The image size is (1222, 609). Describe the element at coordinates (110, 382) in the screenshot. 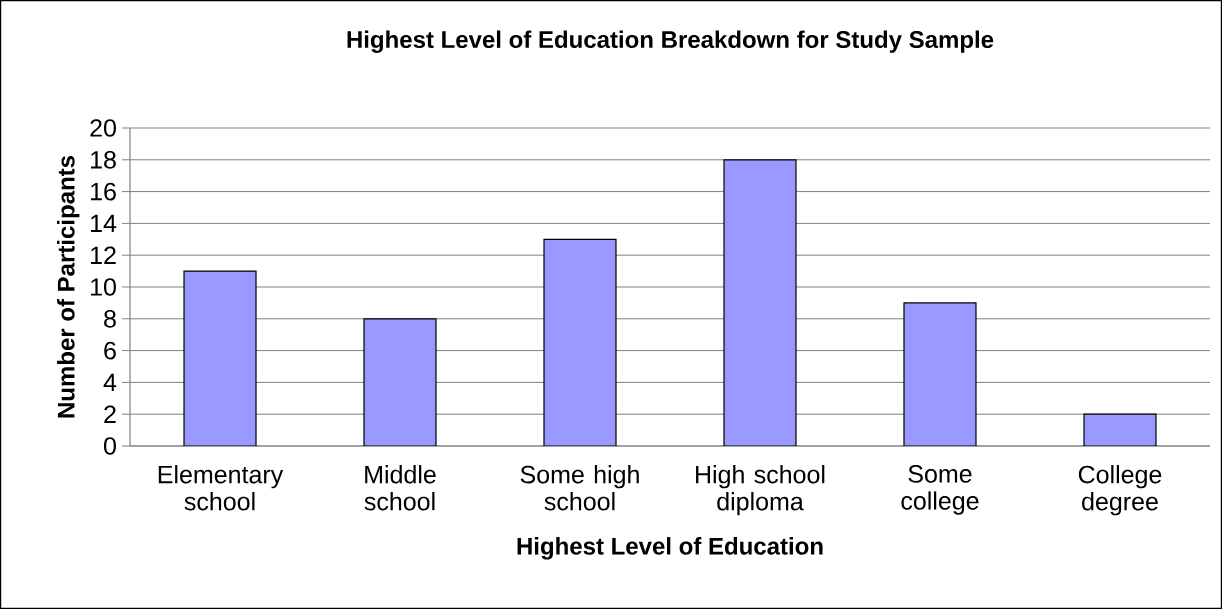

I see `y-tick-label: 4` at that location.